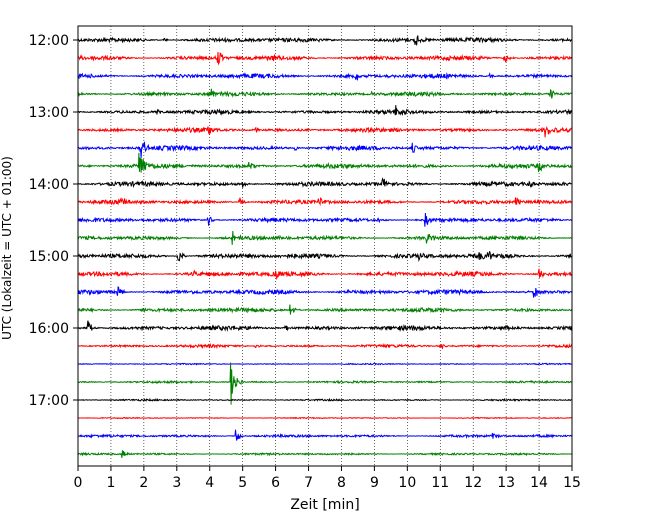 This screenshot has height=520, width=650. I want to click on y-tick-label-0: 12:00, so click(49, 41).